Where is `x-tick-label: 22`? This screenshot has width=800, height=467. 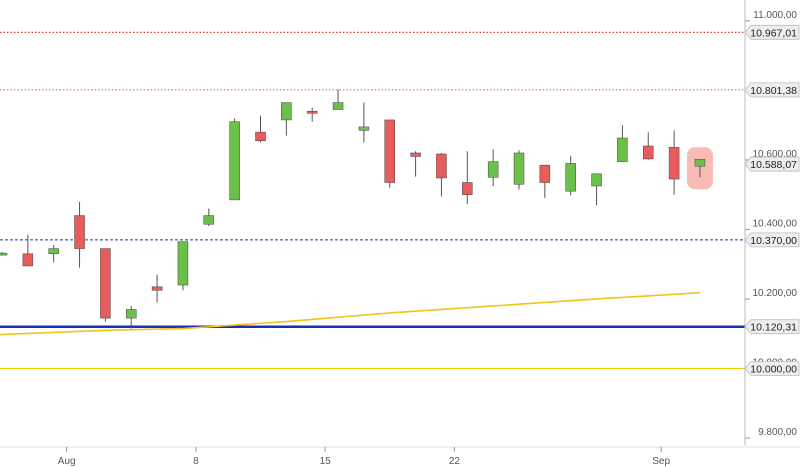 x-tick-label: 22 is located at coordinates (455, 461).